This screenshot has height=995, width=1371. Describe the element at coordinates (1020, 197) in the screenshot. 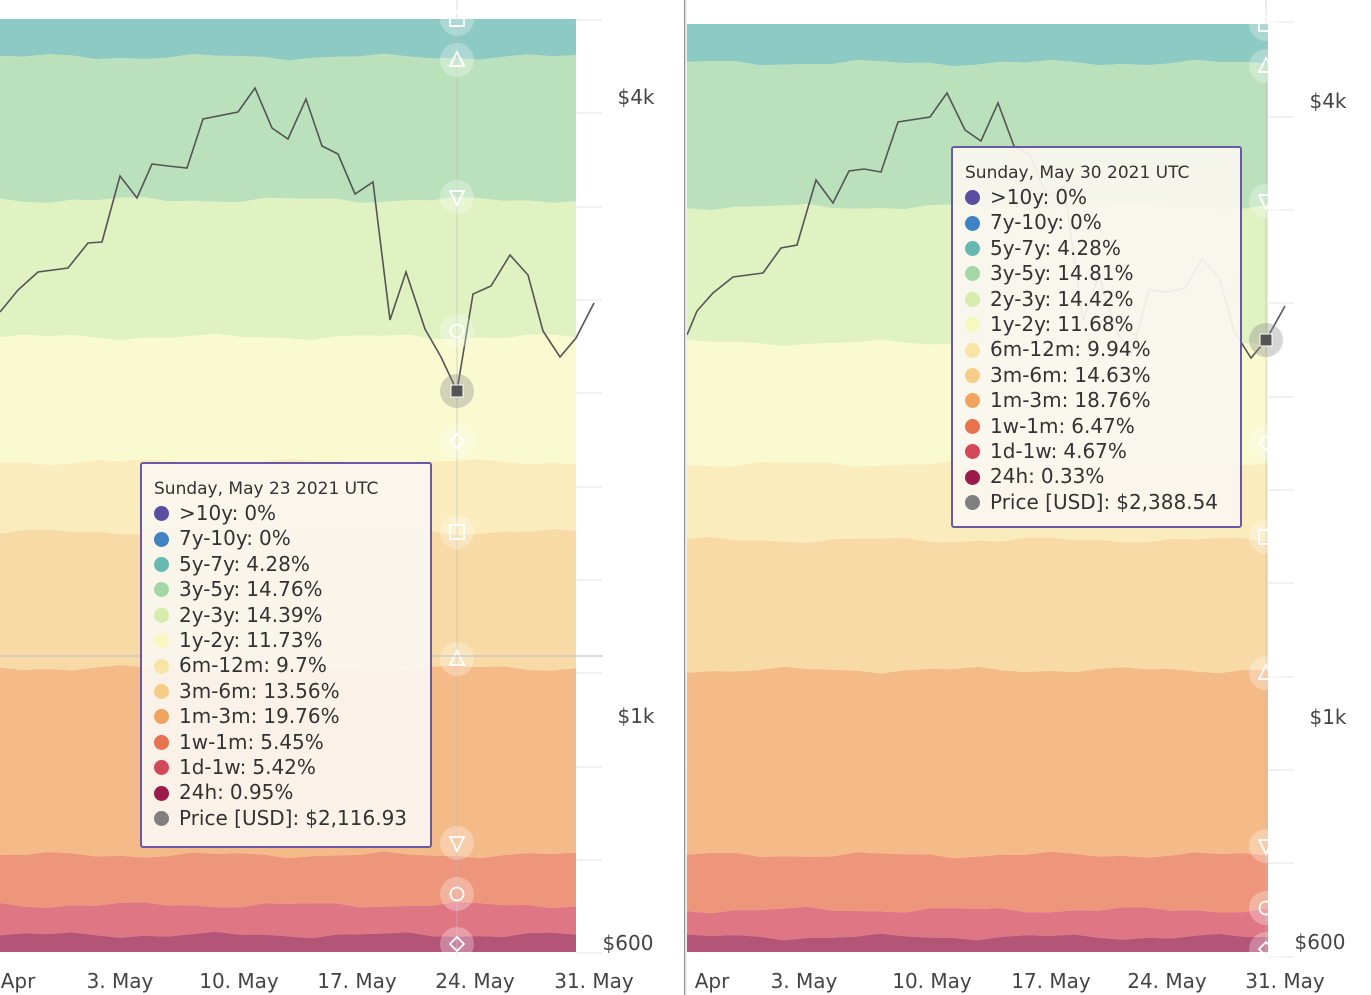

I see `series-name: >10y:` at that location.